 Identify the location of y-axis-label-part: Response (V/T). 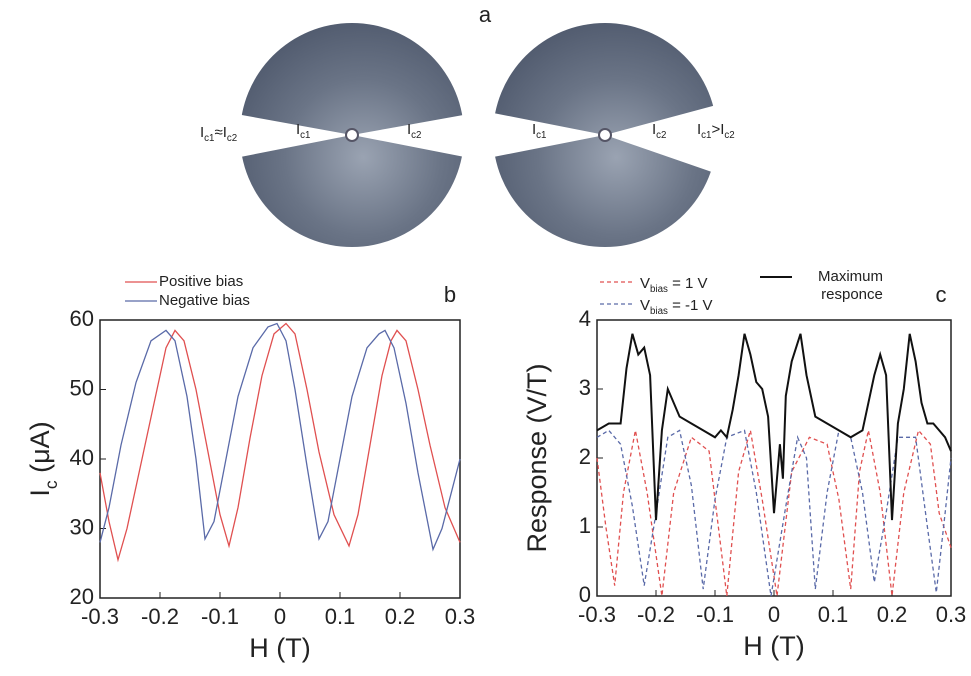
(537, 457).